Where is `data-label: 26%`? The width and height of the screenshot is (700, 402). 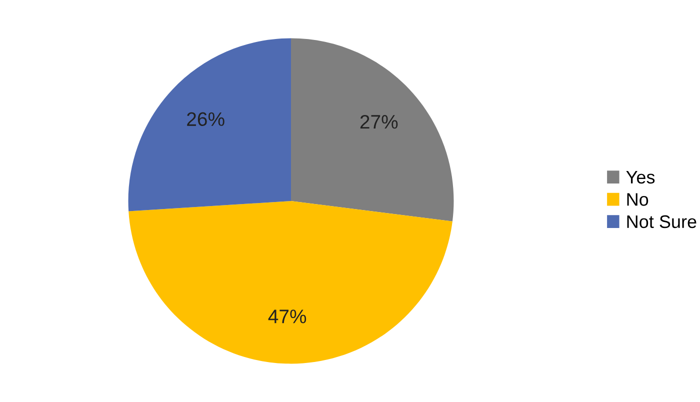
data-label: 26% is located at coordinates (205, 119).